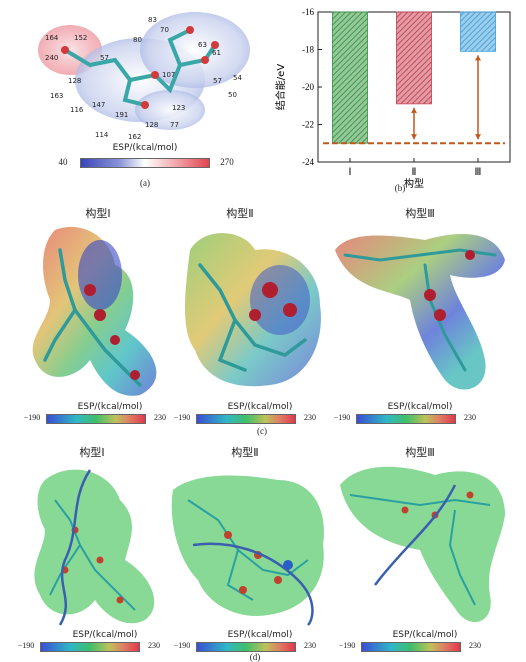 The image size is (526, 662). I want to click on esp-value-label: 191, so click(121, 115).